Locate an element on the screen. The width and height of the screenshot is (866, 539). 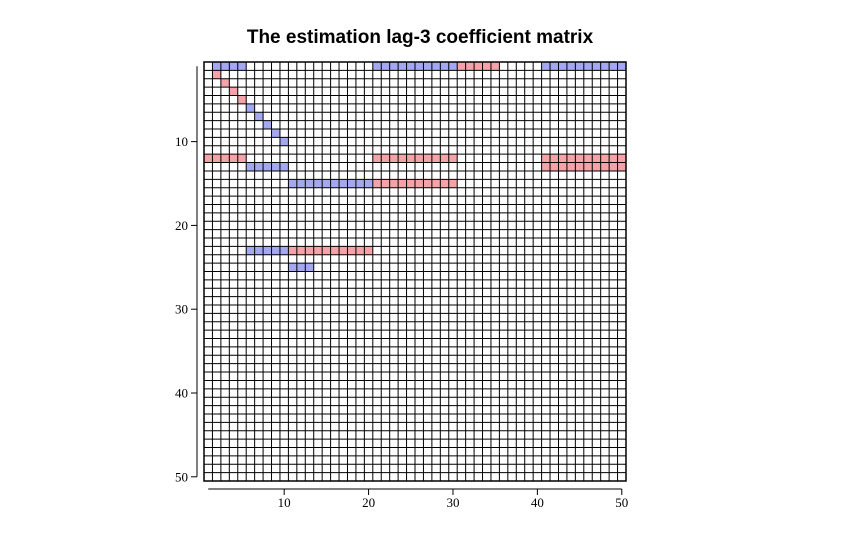
y-tick-label: 50 is located at coordinates (181, 476).